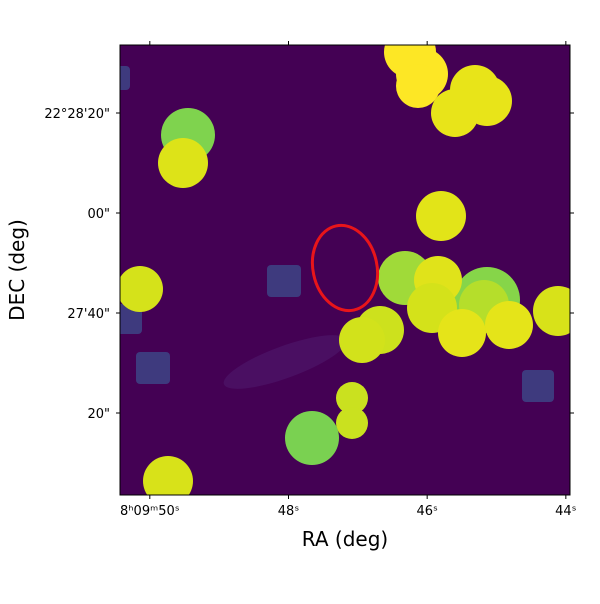 This screenshot has width=600, height=604. What do you see at coordinates (88, 314) in the screenshot?
I see `y-tick-label: 27'40"` at bounding box center [88, 314].